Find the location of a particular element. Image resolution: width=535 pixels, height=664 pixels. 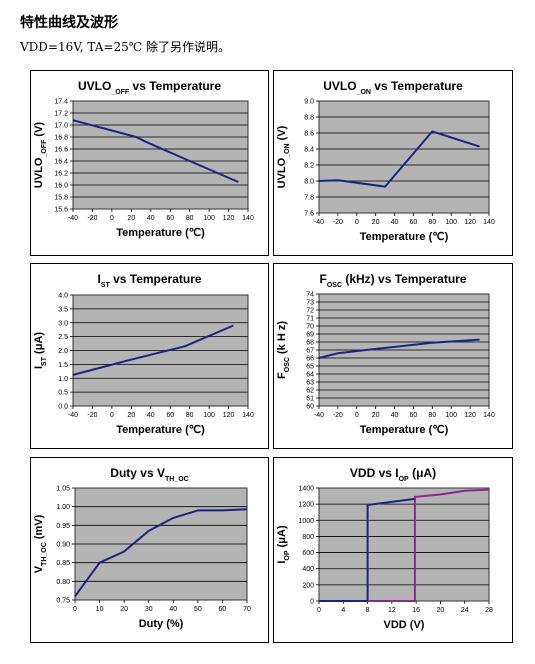

y-tick-label: 15.6 is located at coordinates (61, 210).